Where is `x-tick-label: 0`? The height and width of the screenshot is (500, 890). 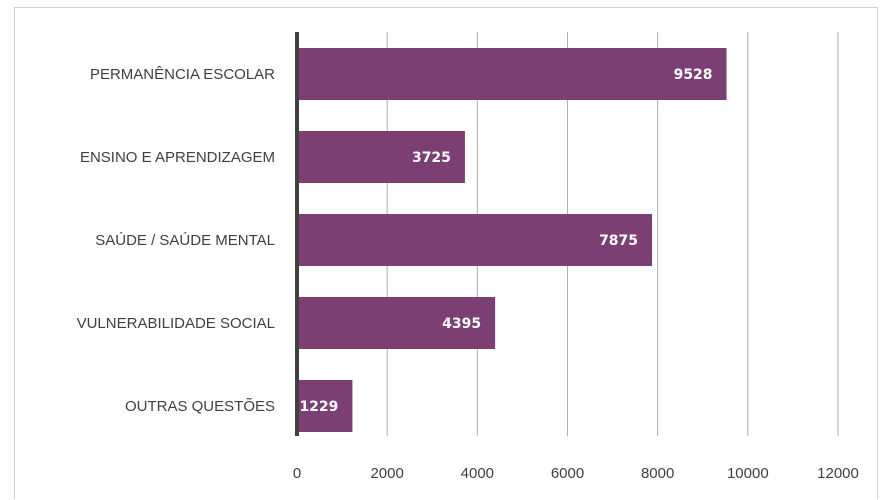
x-tick-label: 0 is located at coordinates (297, 473).